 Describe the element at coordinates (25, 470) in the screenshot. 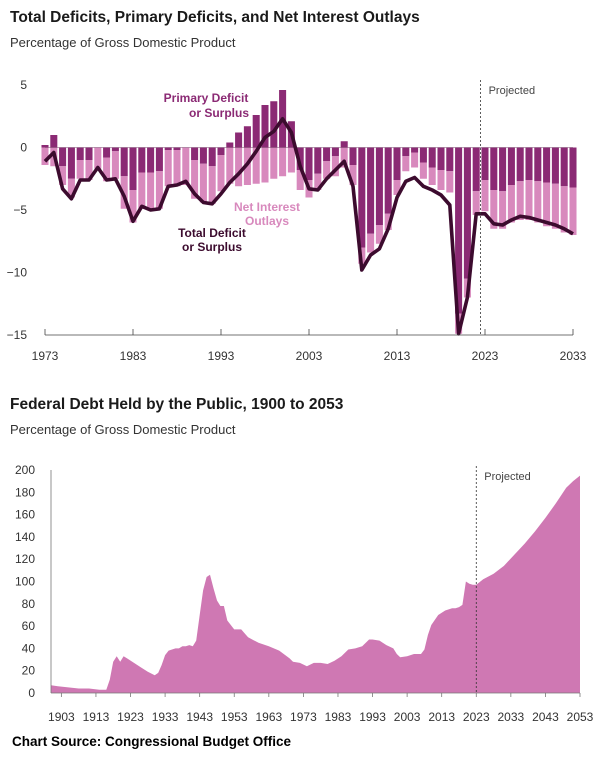

I see `y-tick-label: 200` at that location.